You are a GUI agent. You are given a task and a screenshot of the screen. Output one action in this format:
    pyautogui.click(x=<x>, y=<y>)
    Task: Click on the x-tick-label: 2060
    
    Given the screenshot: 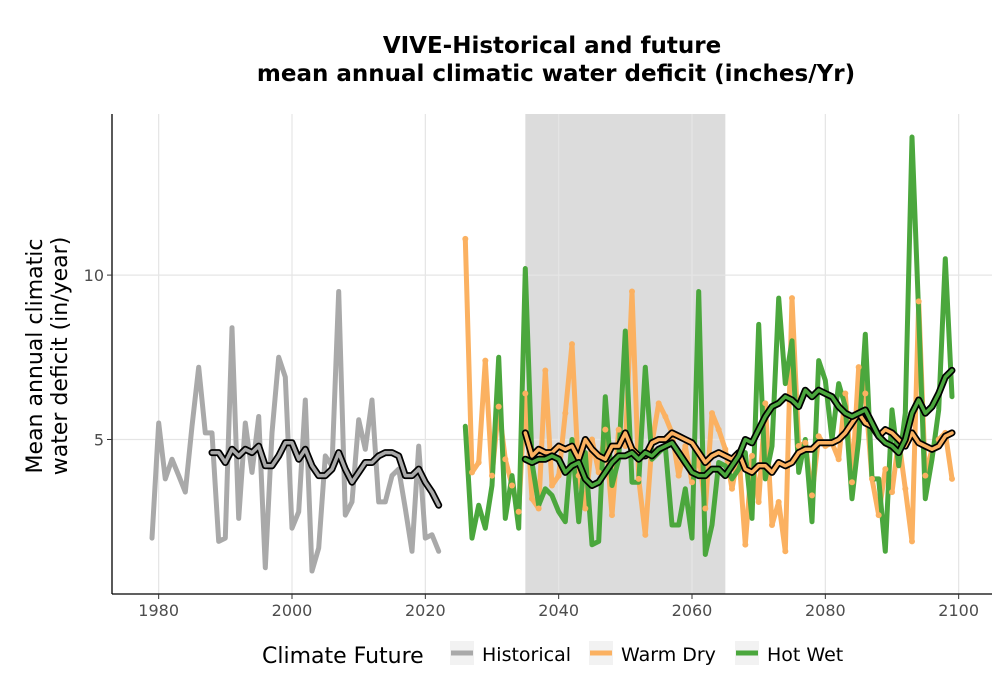 What is the action you would take?
    pyautogui.click(x=692, y=610)
    